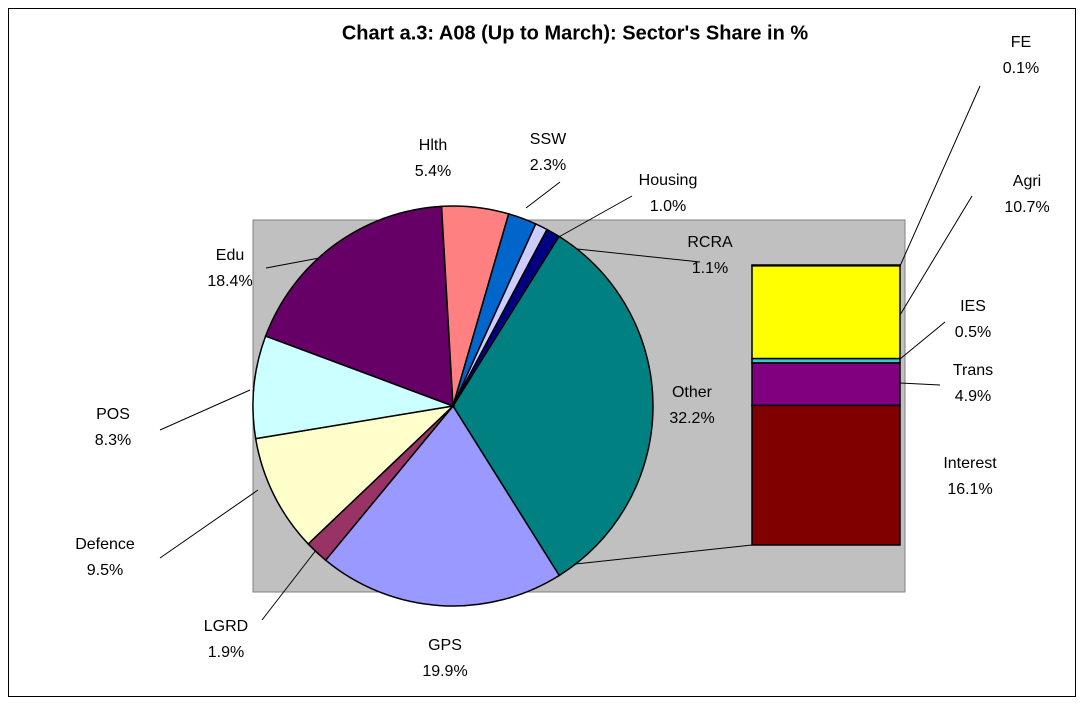 This screenshot has height=705, width=1084. I want to click on slice-label: Edu, so click(230, 255).